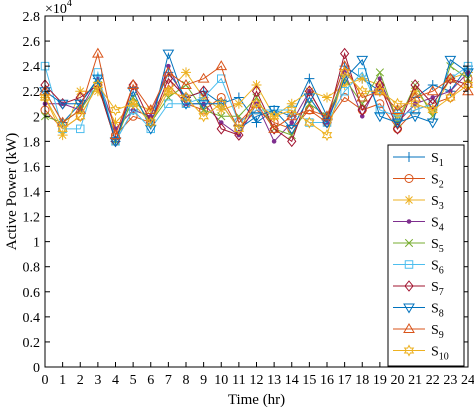 The image size is (474, 417). I want to click on y-tick-label: 1.8, so click(32, 142).